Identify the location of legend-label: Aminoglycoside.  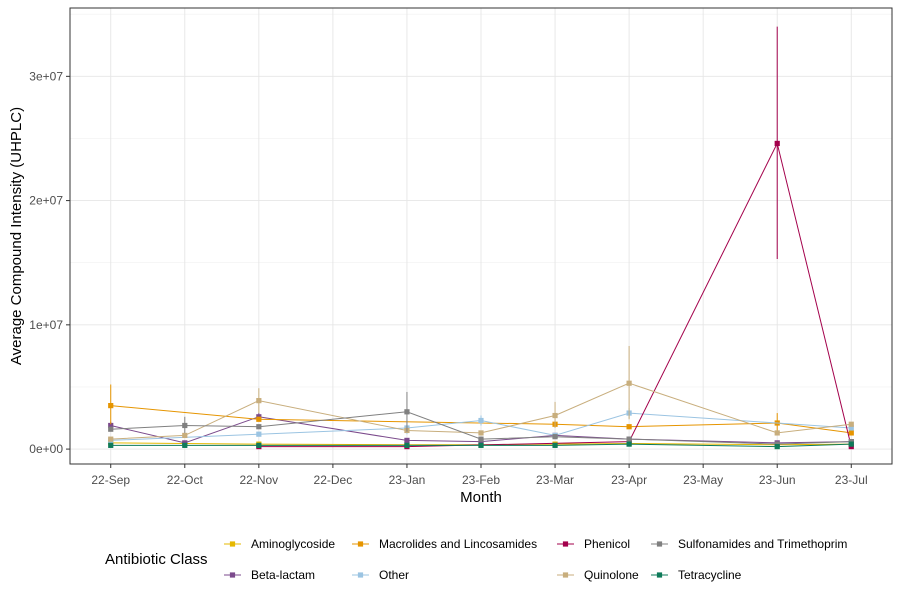
(293, 544).